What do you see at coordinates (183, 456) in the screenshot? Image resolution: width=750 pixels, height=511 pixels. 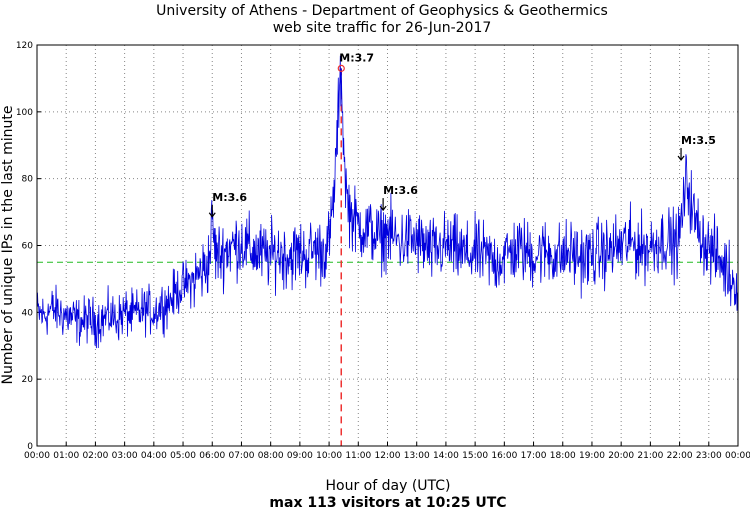 I see `x-tick-label: 05:00` at bounding box center [183, 456].